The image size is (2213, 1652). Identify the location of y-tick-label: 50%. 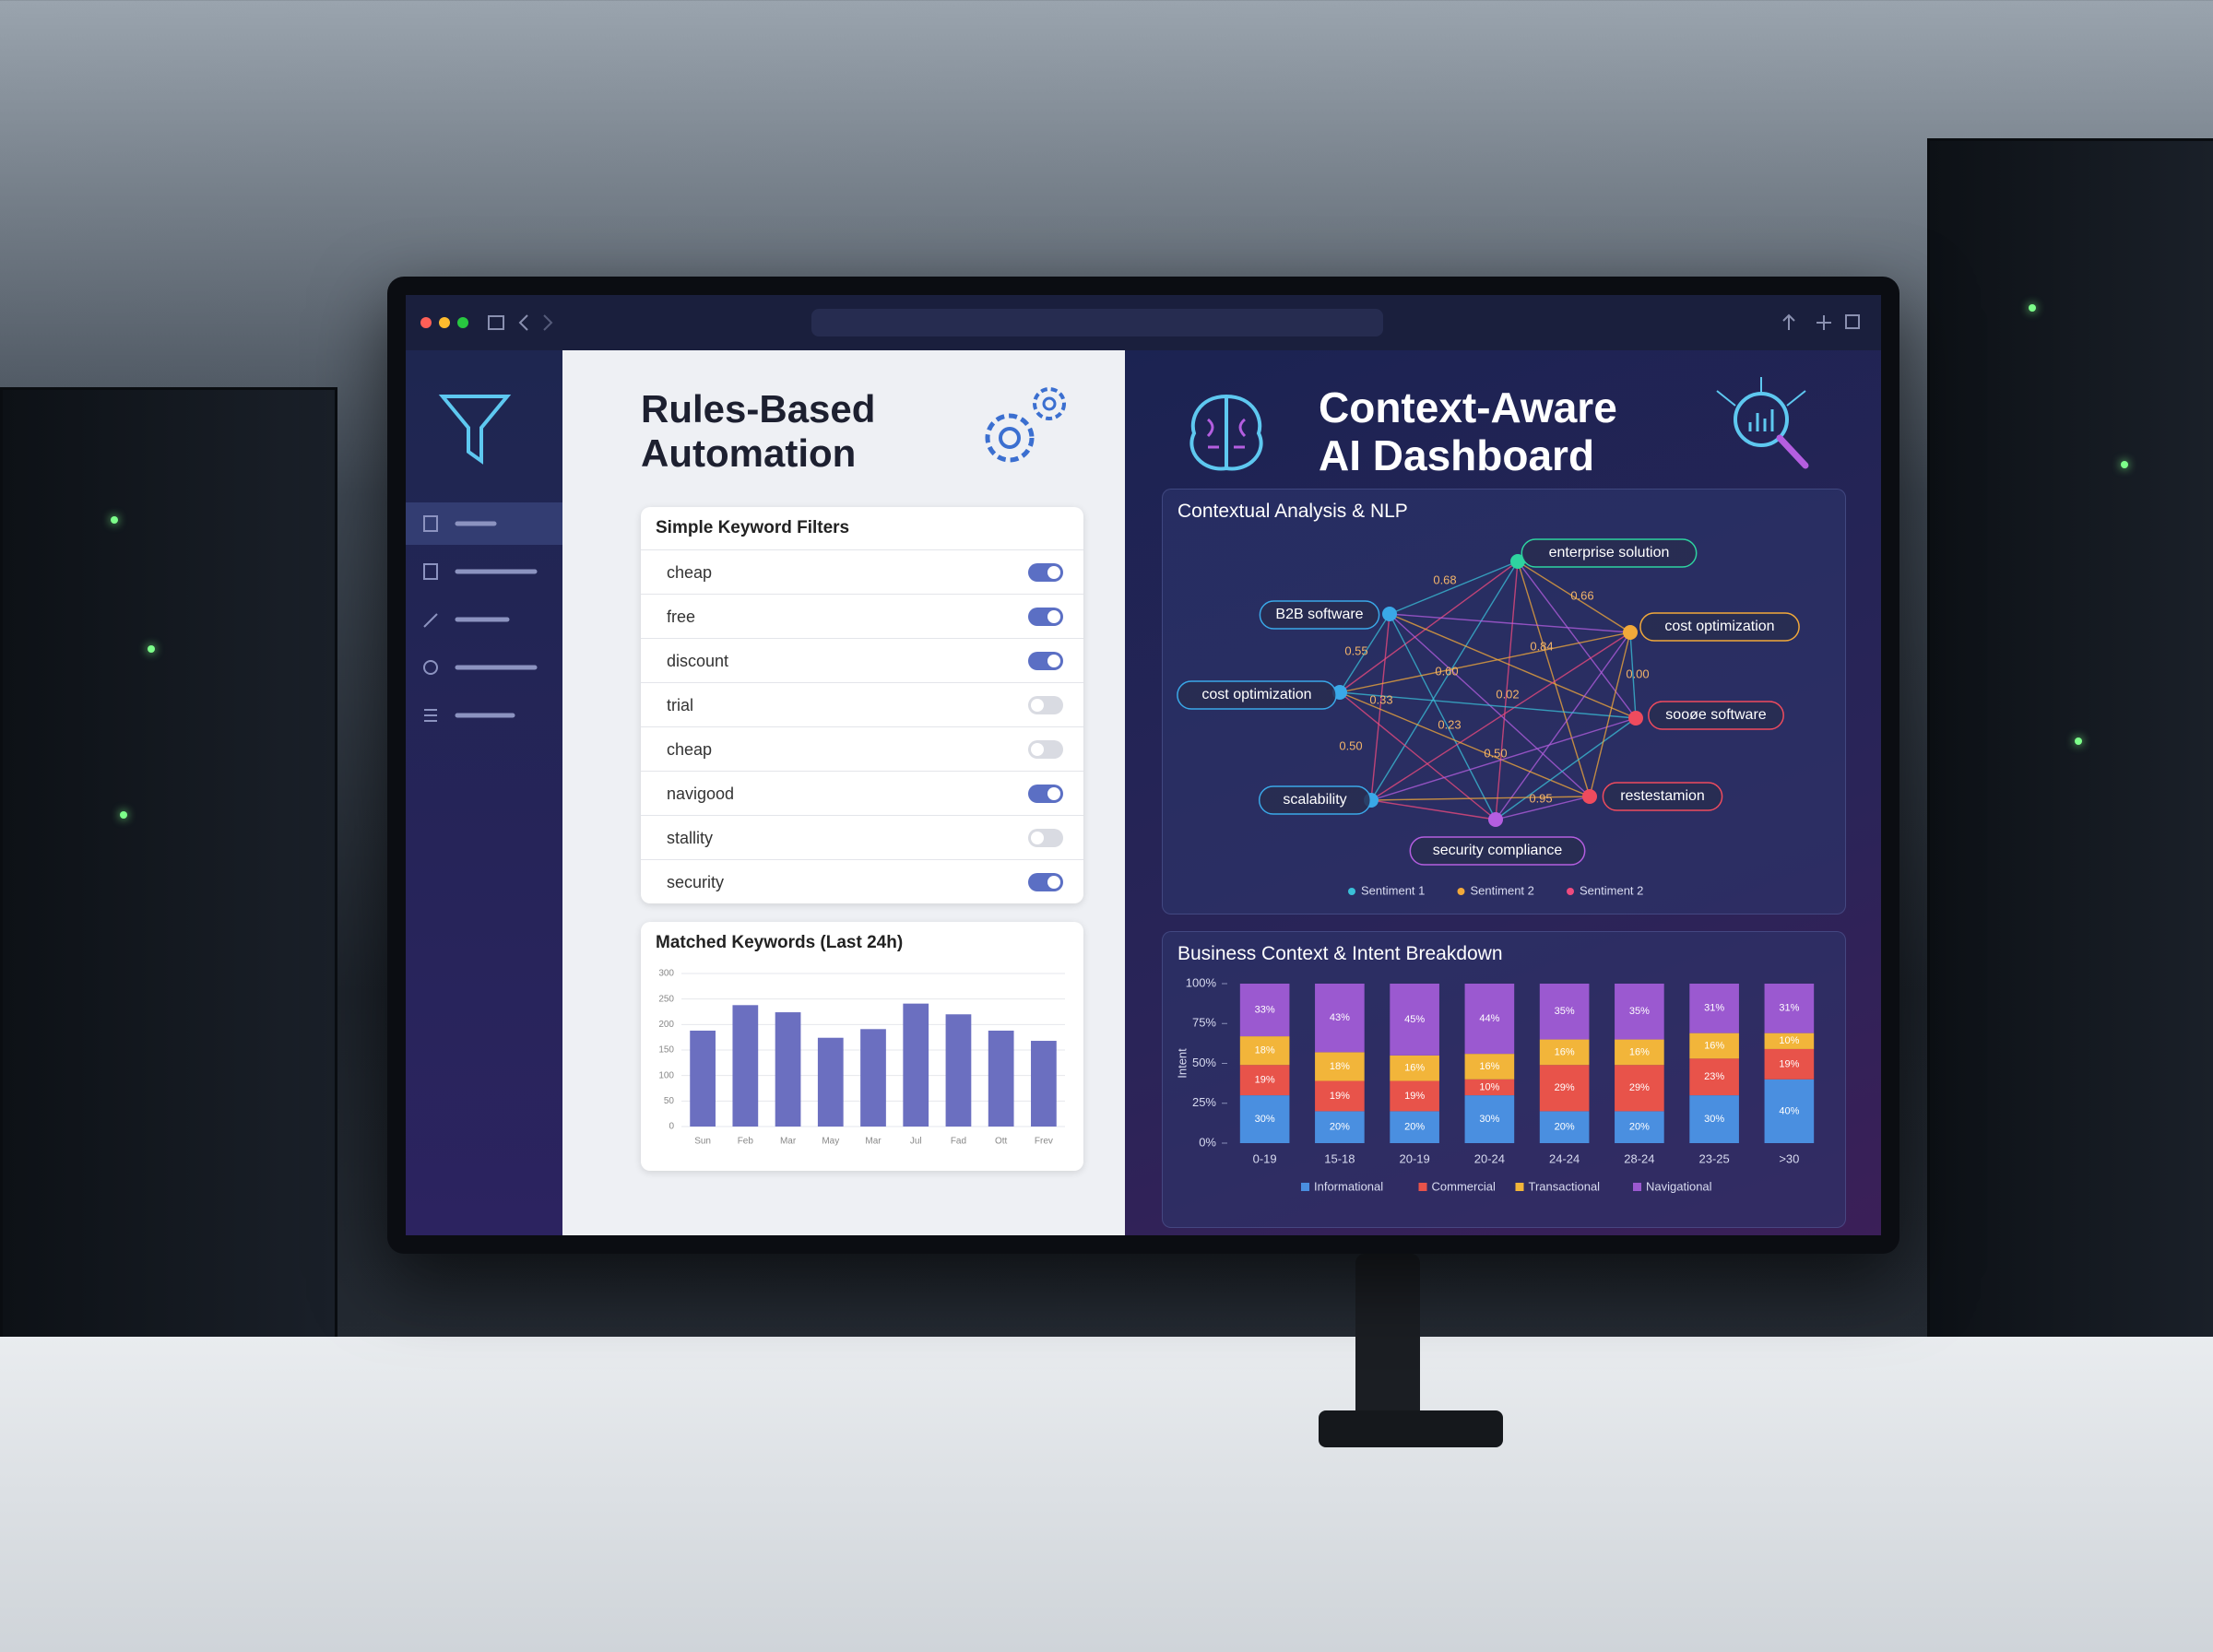
(1204, 1062).